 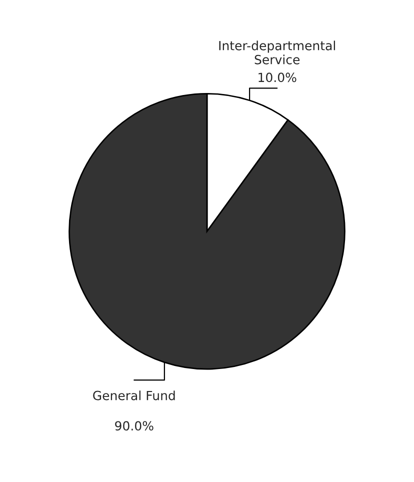 I want to click on data-label: 10.0%, so click(x=277, y=77).